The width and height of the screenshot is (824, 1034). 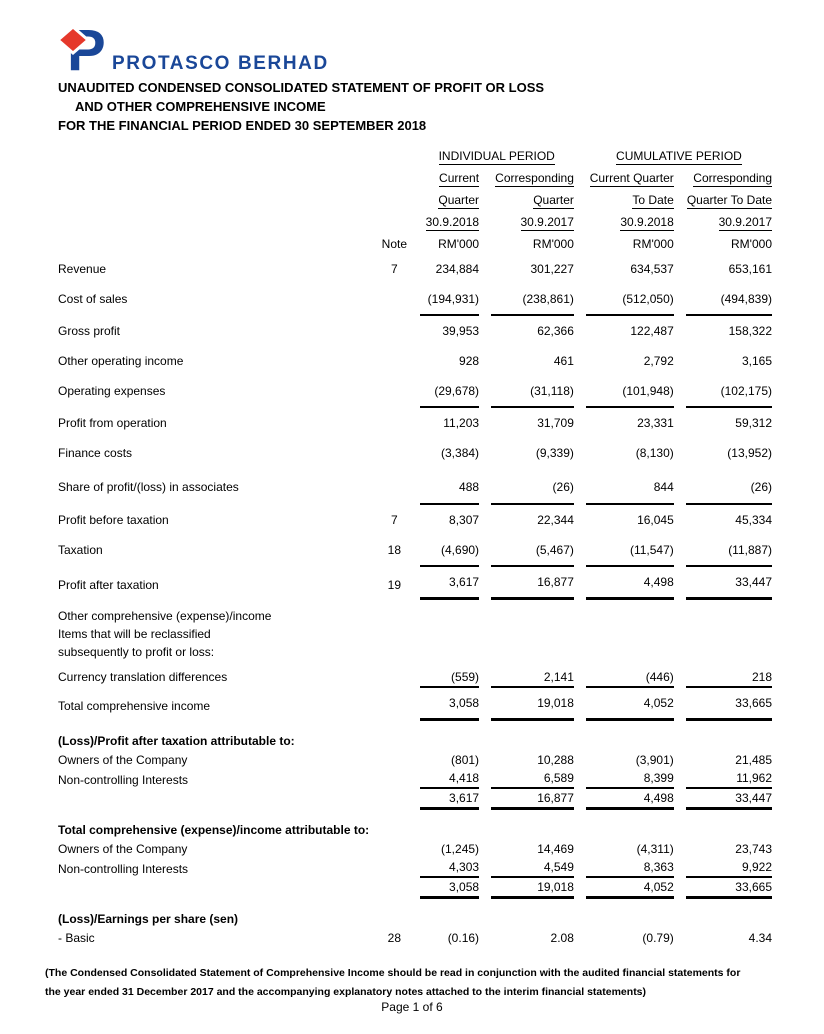 What do you see at coordinates (459, 201) in the screenshot?
I see `col1-header-line2: Quarter` at bounding box center [459, 201].